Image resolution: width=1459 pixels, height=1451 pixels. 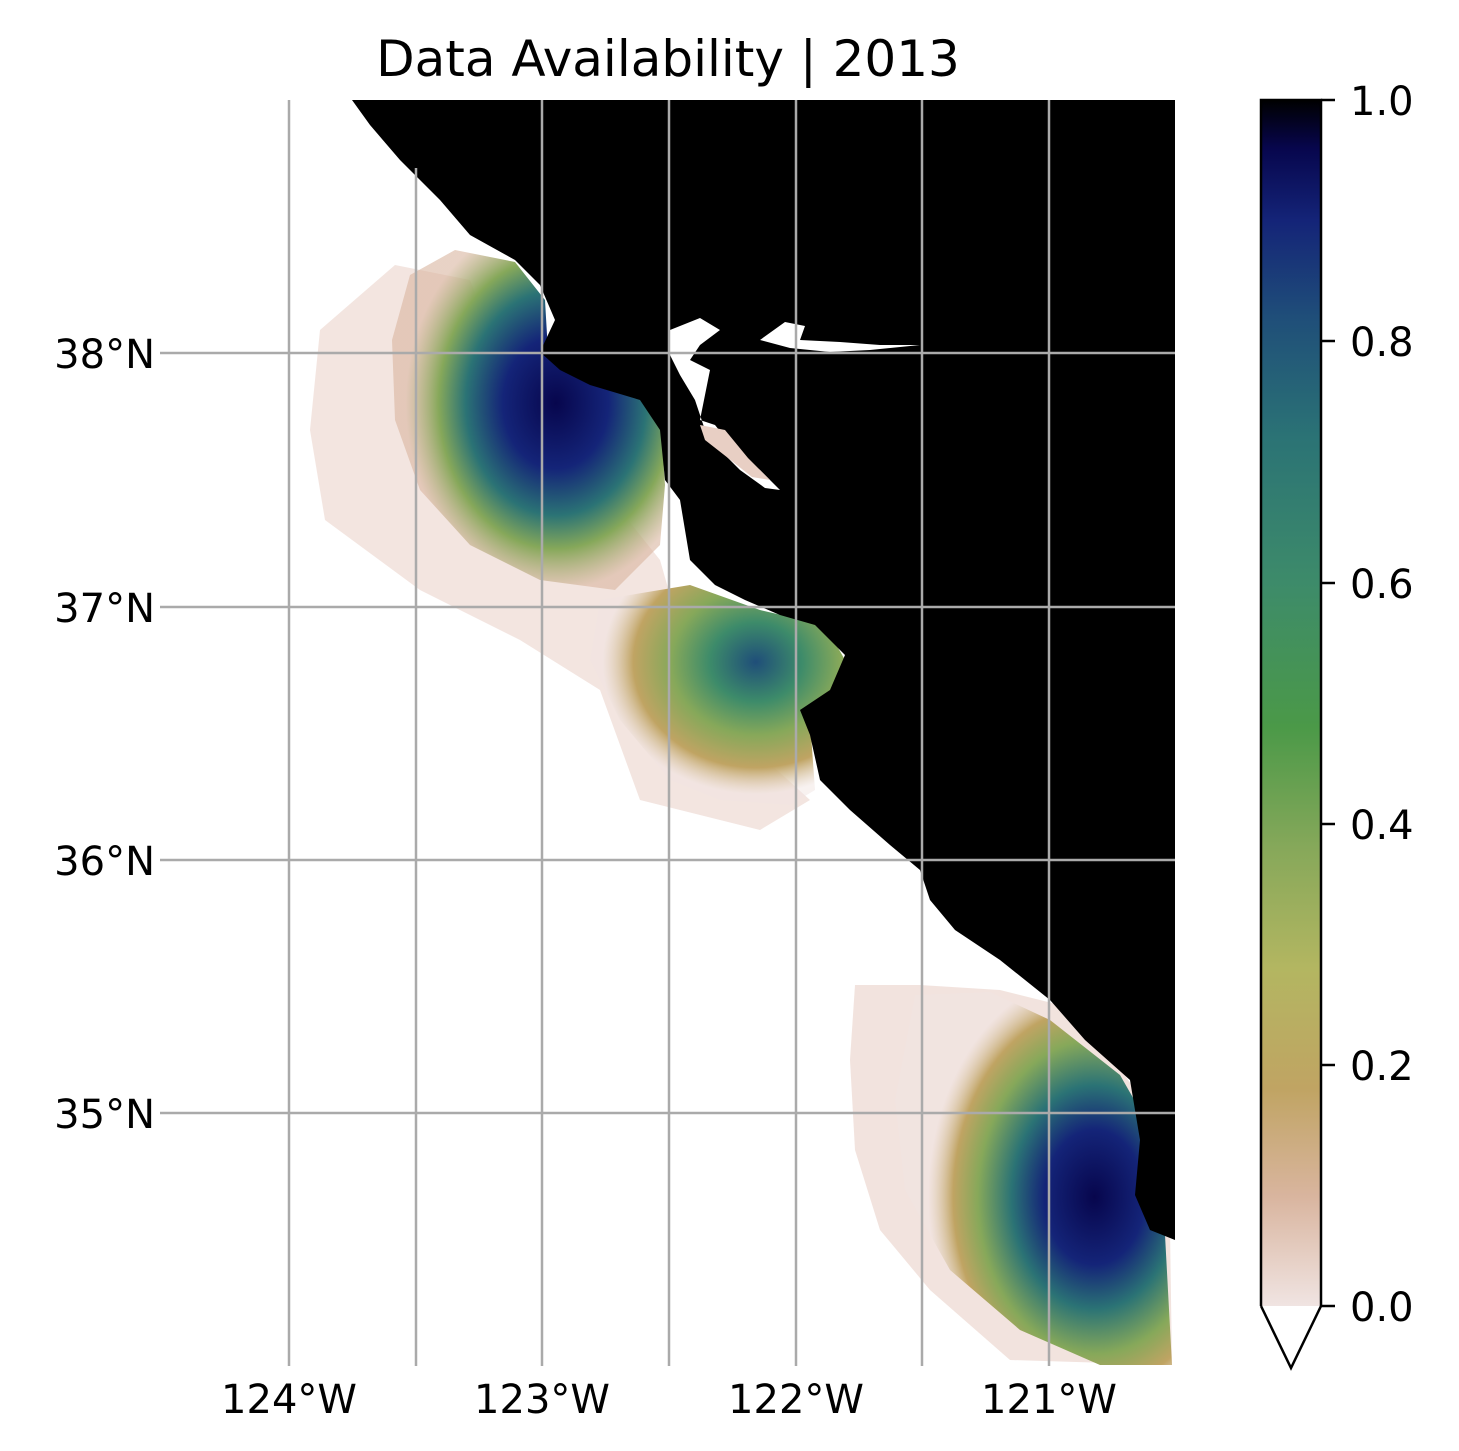 What do you see at coordinates (1382, 585) in the screenshot?
I see `colorbar-tick-label: 0.6` at bounding box center [1382, 585].